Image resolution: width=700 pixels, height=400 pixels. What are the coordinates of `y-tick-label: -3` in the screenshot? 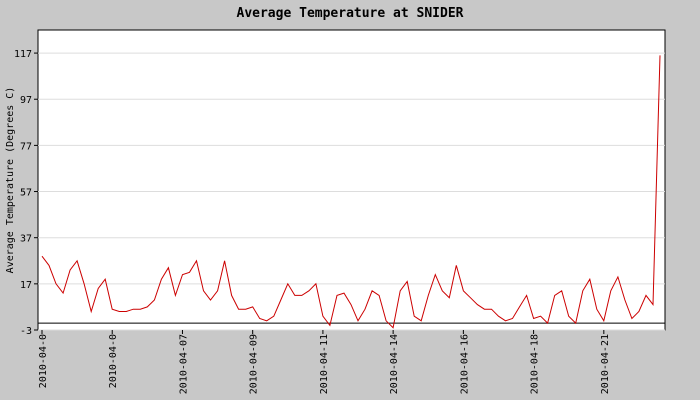 It's located at (26, 331).